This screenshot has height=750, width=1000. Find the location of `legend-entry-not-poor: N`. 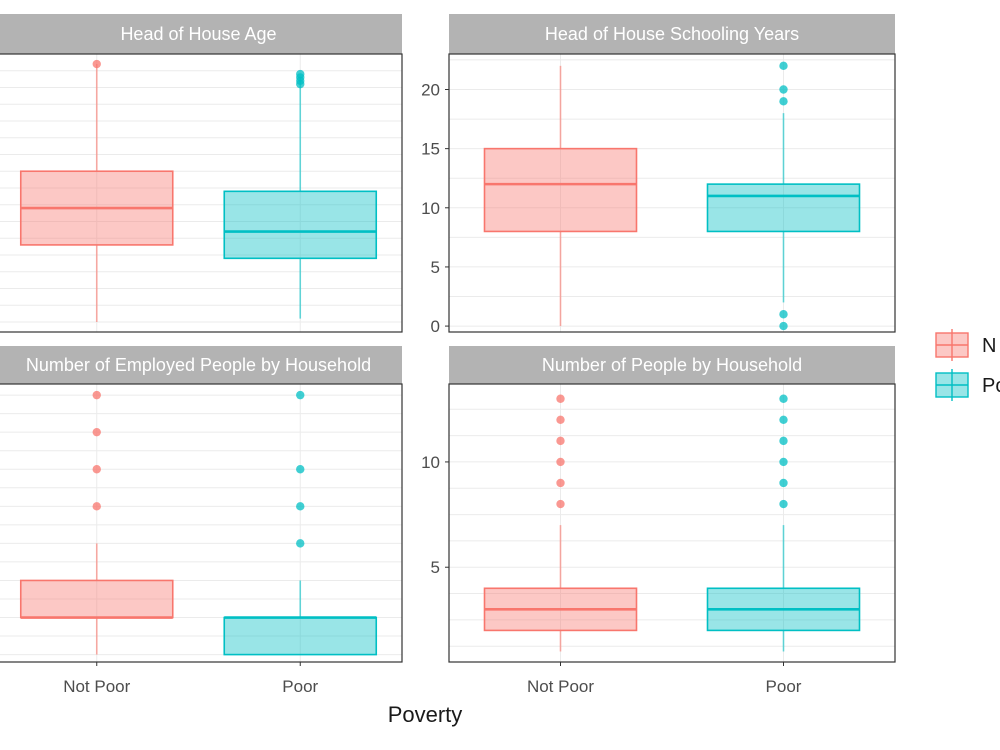

legend-entry-not-poor: N is located at coordinates (965, 345).